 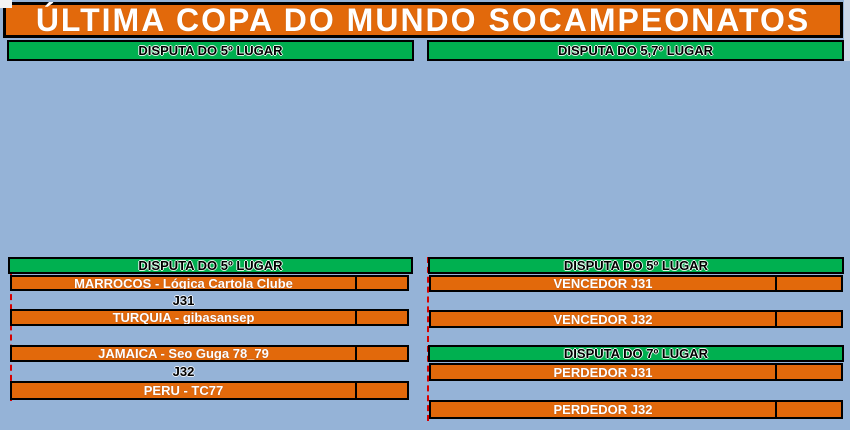 What do you see at coordinates (183, 317) in the screenshot?
I see `team-cell: TURQUIA - gibasansep` at bounding box center [183, 317].